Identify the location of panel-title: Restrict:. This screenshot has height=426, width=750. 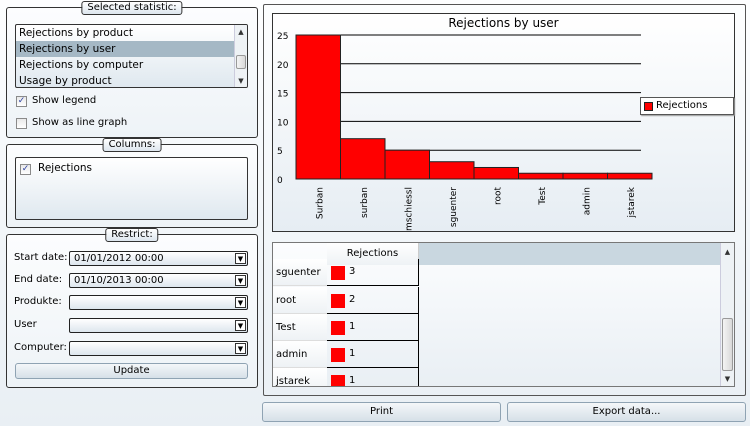
(132, 235).